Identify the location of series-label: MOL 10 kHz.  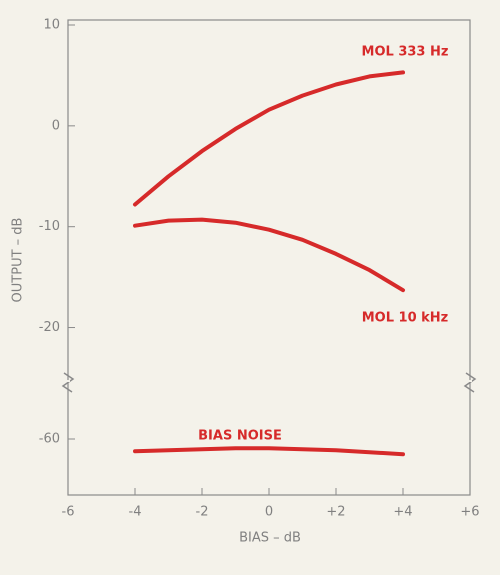
(405, 318).